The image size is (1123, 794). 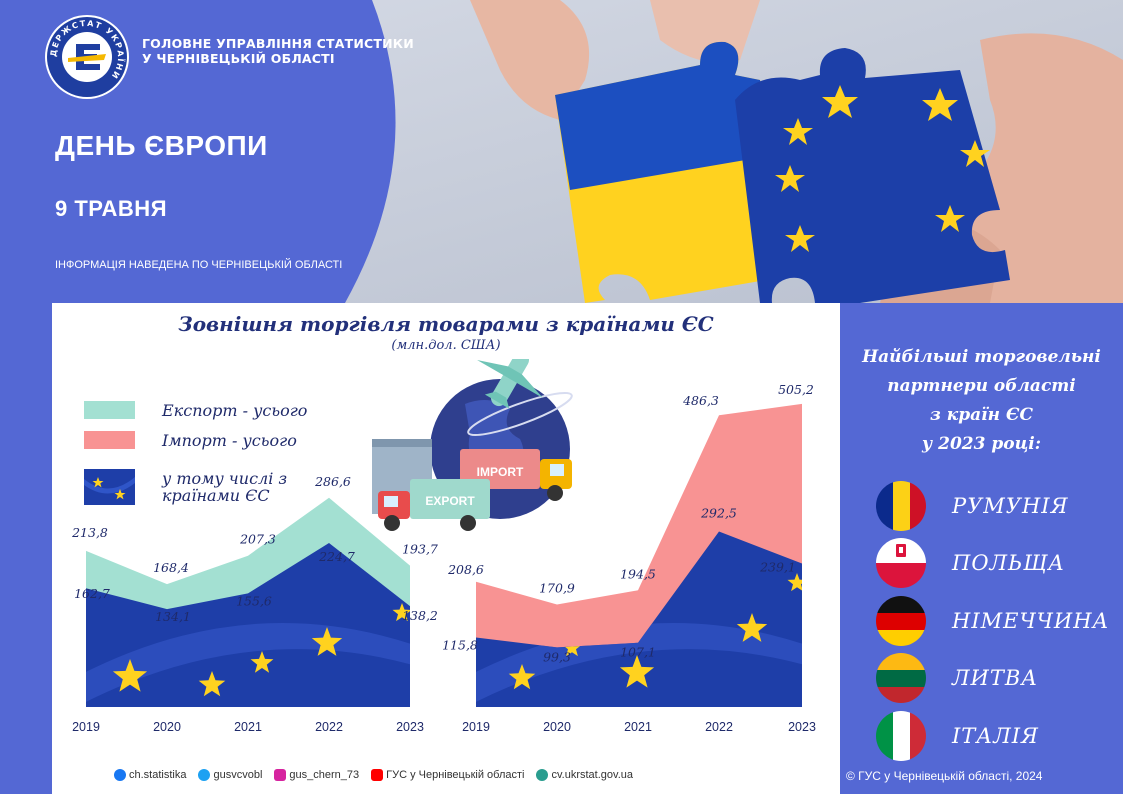 What do you see at coordinates (216, 495) in the screenshot?
I see `legend-eu-line2: країнами ЄС` at bounding box center [216, 495].